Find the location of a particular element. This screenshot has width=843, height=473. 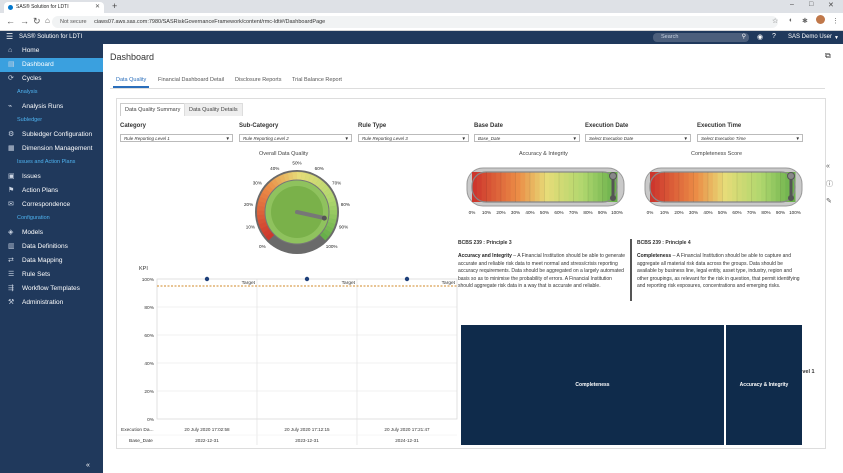

export-icon: ⧉ is located at coordinates (828, 55).